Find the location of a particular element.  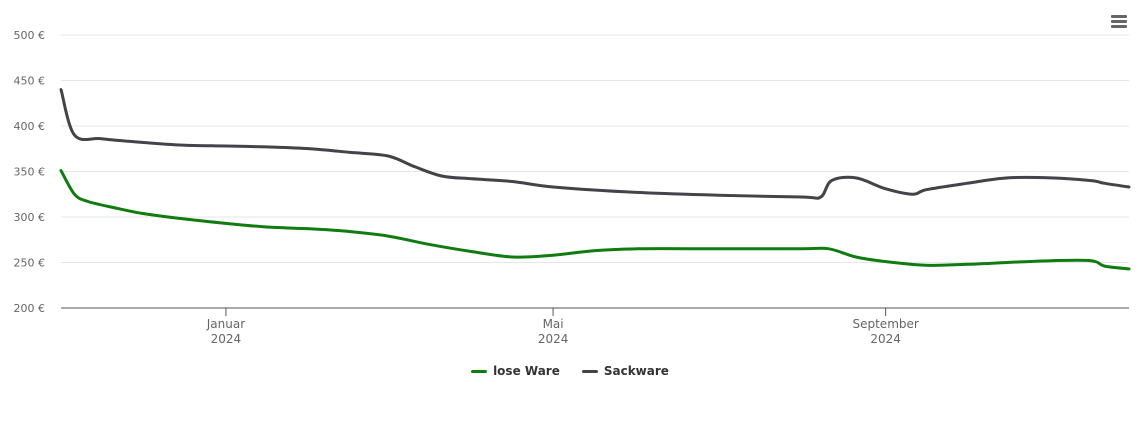

legend-item-sackware: Sackware is located at coordinates (625, 371).